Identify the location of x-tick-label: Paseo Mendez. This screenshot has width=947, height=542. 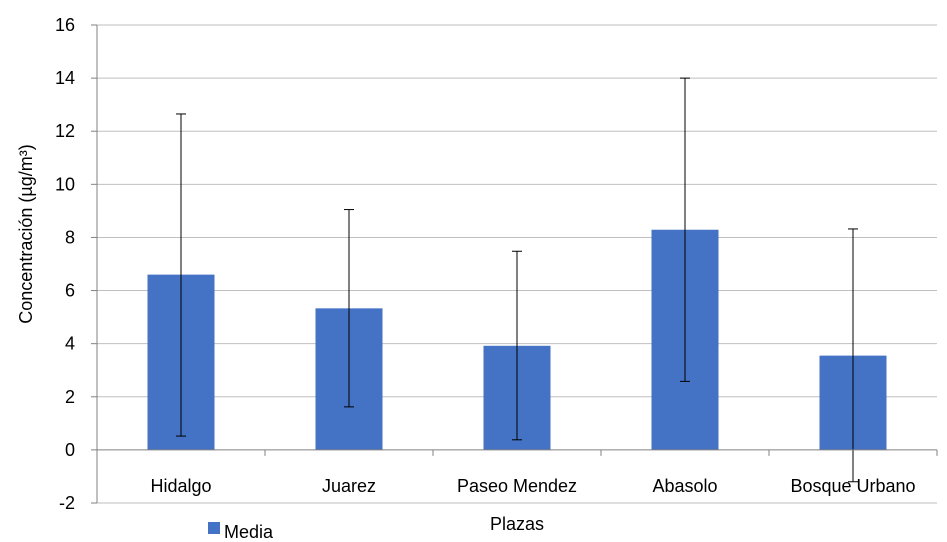
(517, 486).